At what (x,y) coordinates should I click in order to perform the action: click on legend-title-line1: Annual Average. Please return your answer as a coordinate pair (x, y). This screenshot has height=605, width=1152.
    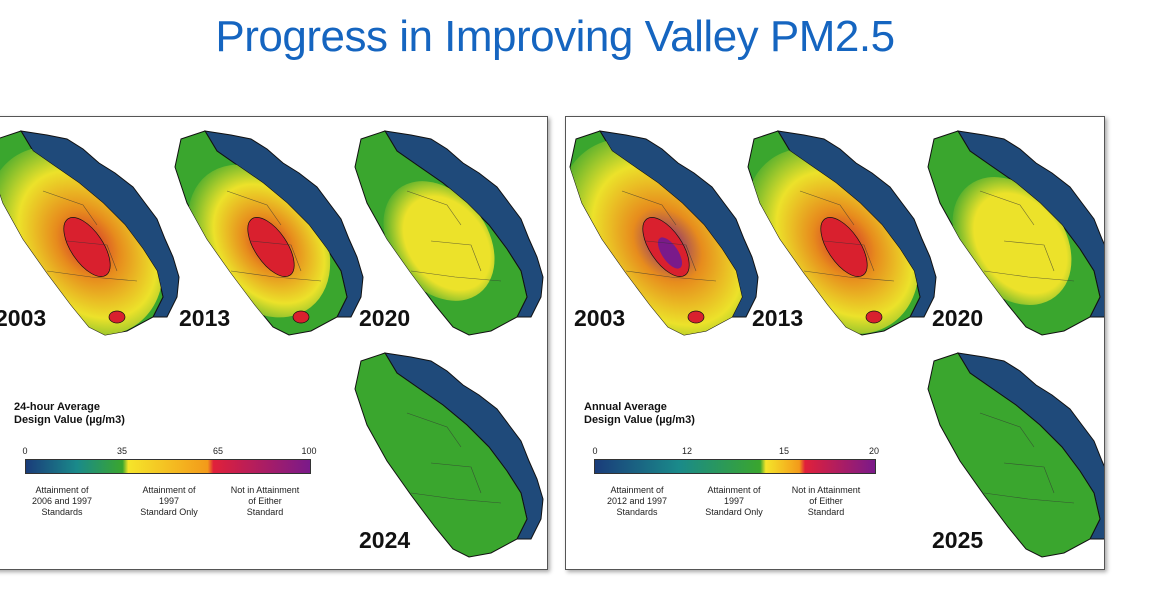
    Looking at the image, I should click on (625, 407).